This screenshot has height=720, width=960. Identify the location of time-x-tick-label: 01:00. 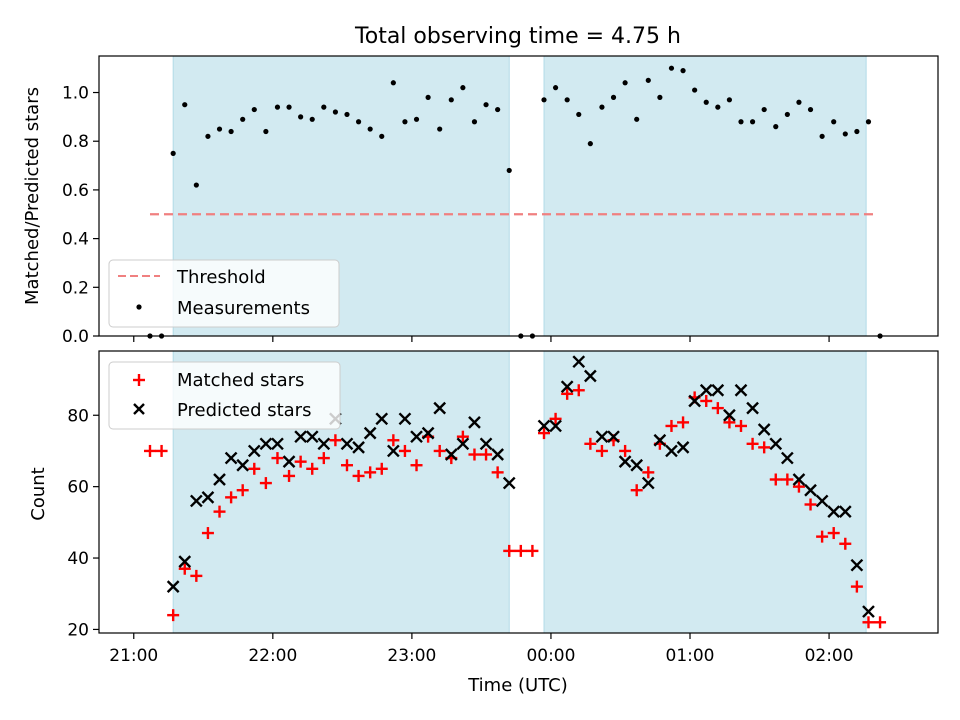
(690, 656).